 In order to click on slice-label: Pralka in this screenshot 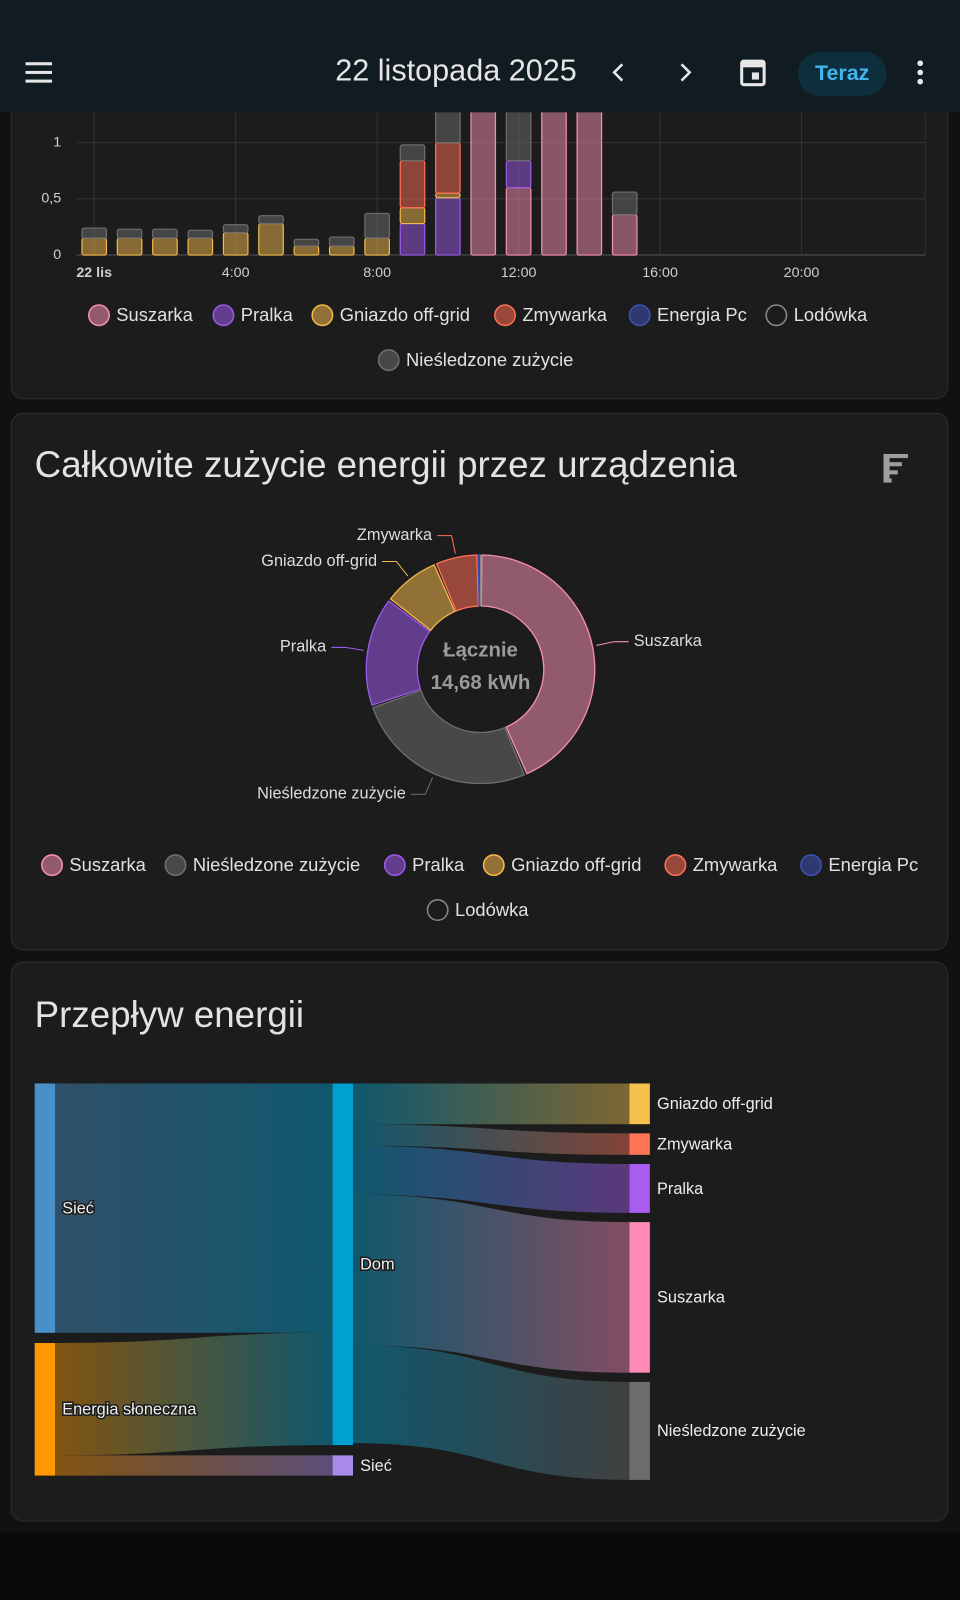, I will do `click(303, 647)`.